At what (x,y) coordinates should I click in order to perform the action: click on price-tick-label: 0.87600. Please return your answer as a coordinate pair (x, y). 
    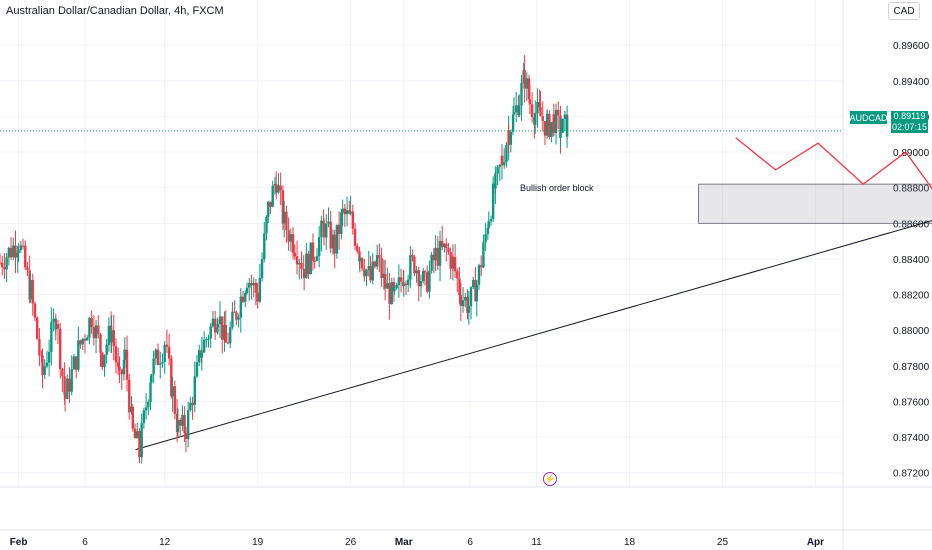
    Looking at the image, I should click on (911, 402).